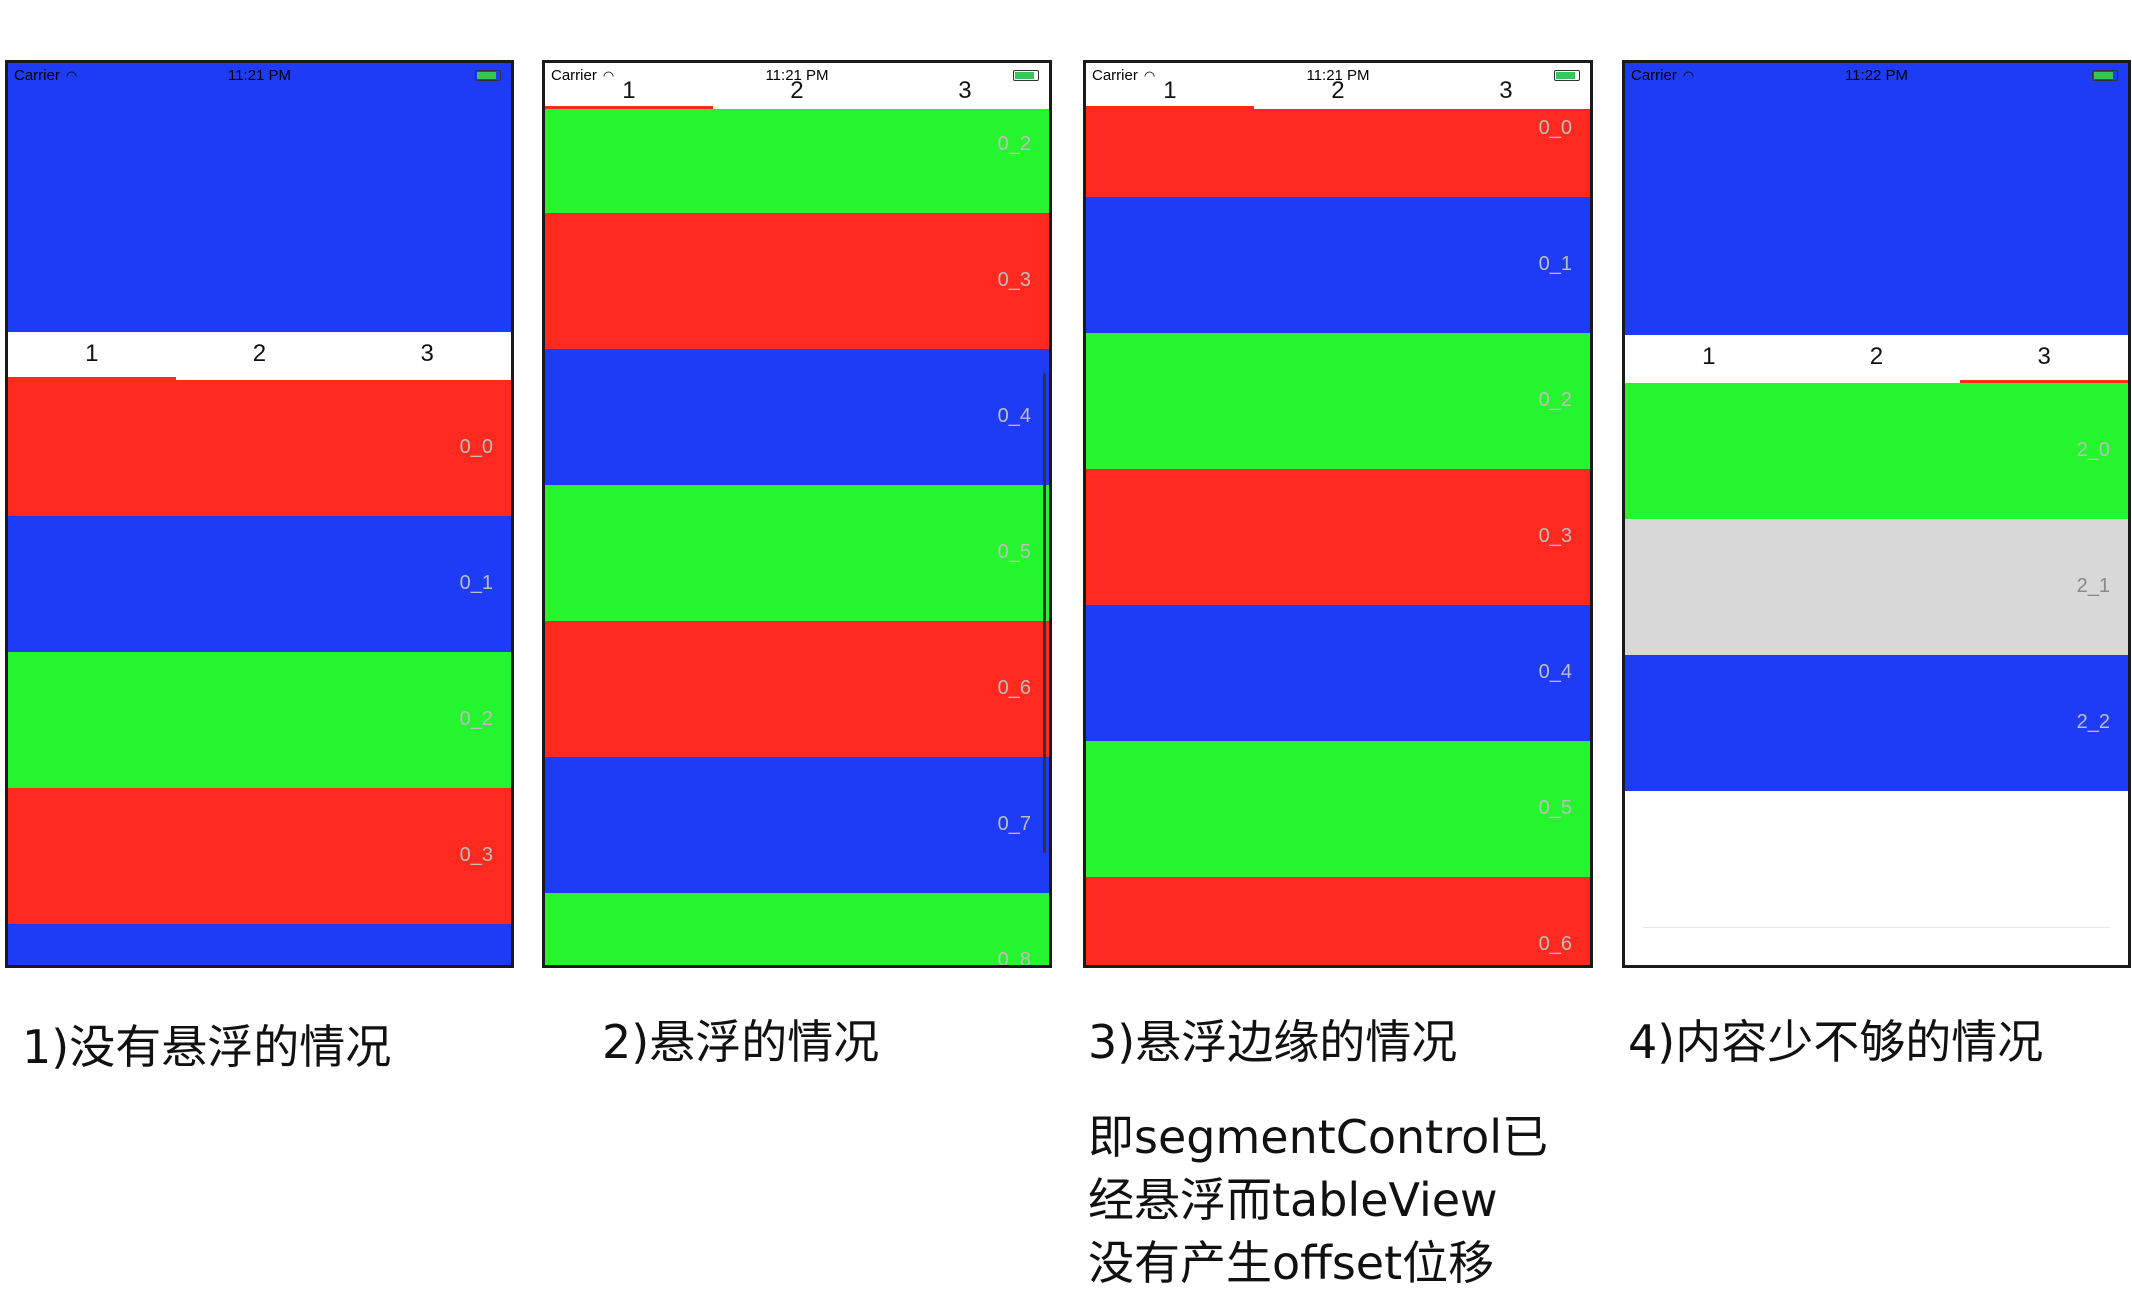 The image size is (2132, 1316). I want to click on caption-3: 3)悬浮边缘的情况, so click(1273, 1042).